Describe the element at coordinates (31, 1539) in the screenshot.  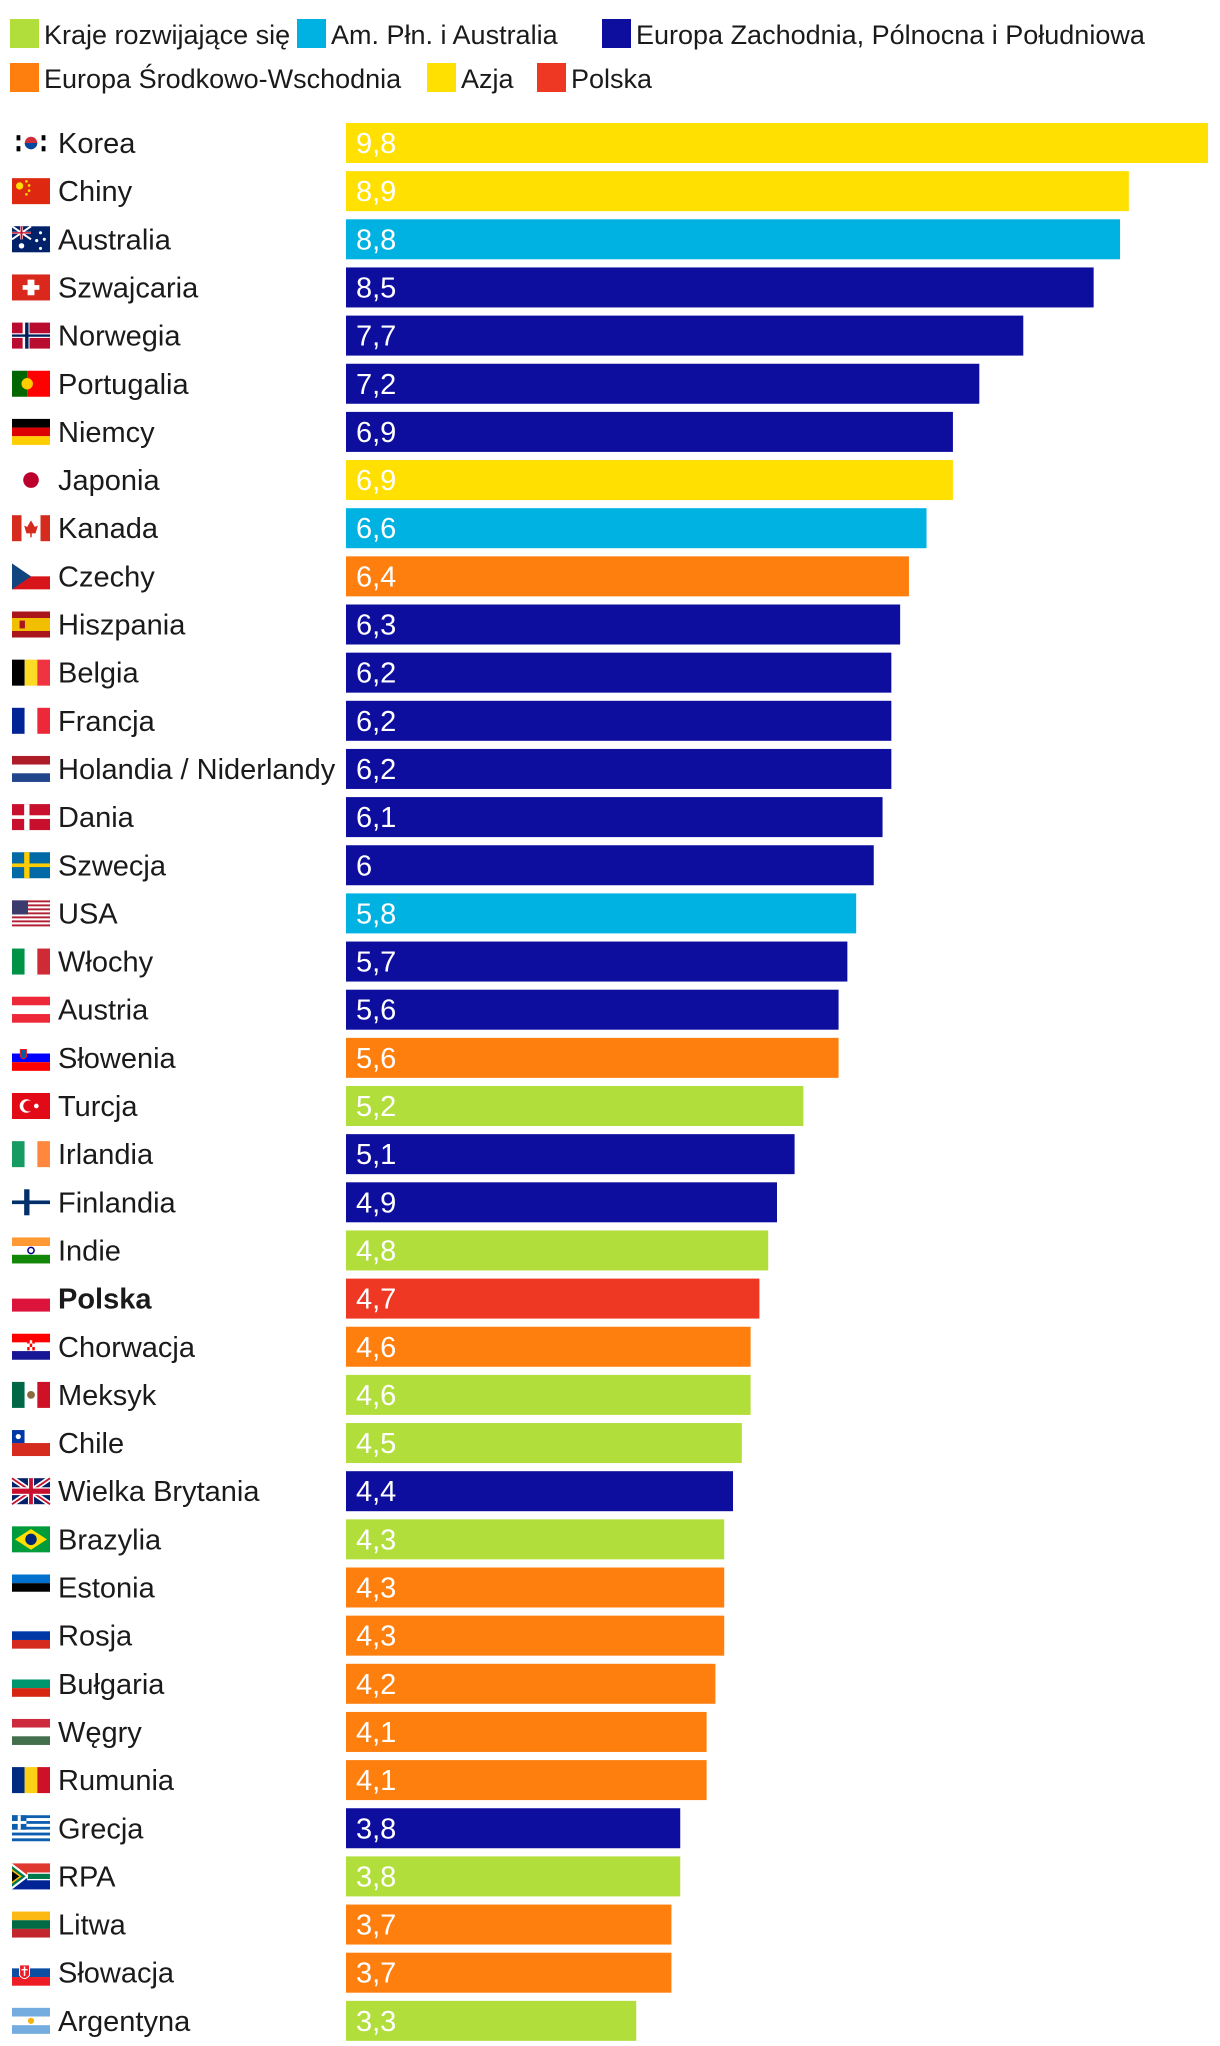
I see `flag-icon-br` at that location.